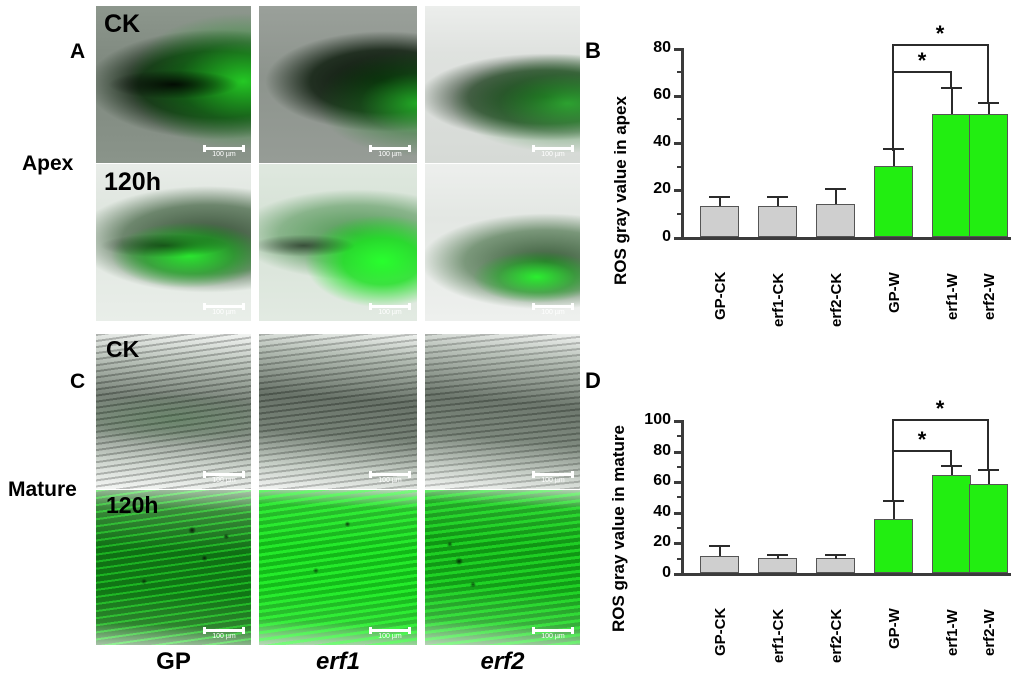 Image resolution: width=1024 pixels, height=684 pixels. I want to click on bar-erf2-w, so click(988, 528).